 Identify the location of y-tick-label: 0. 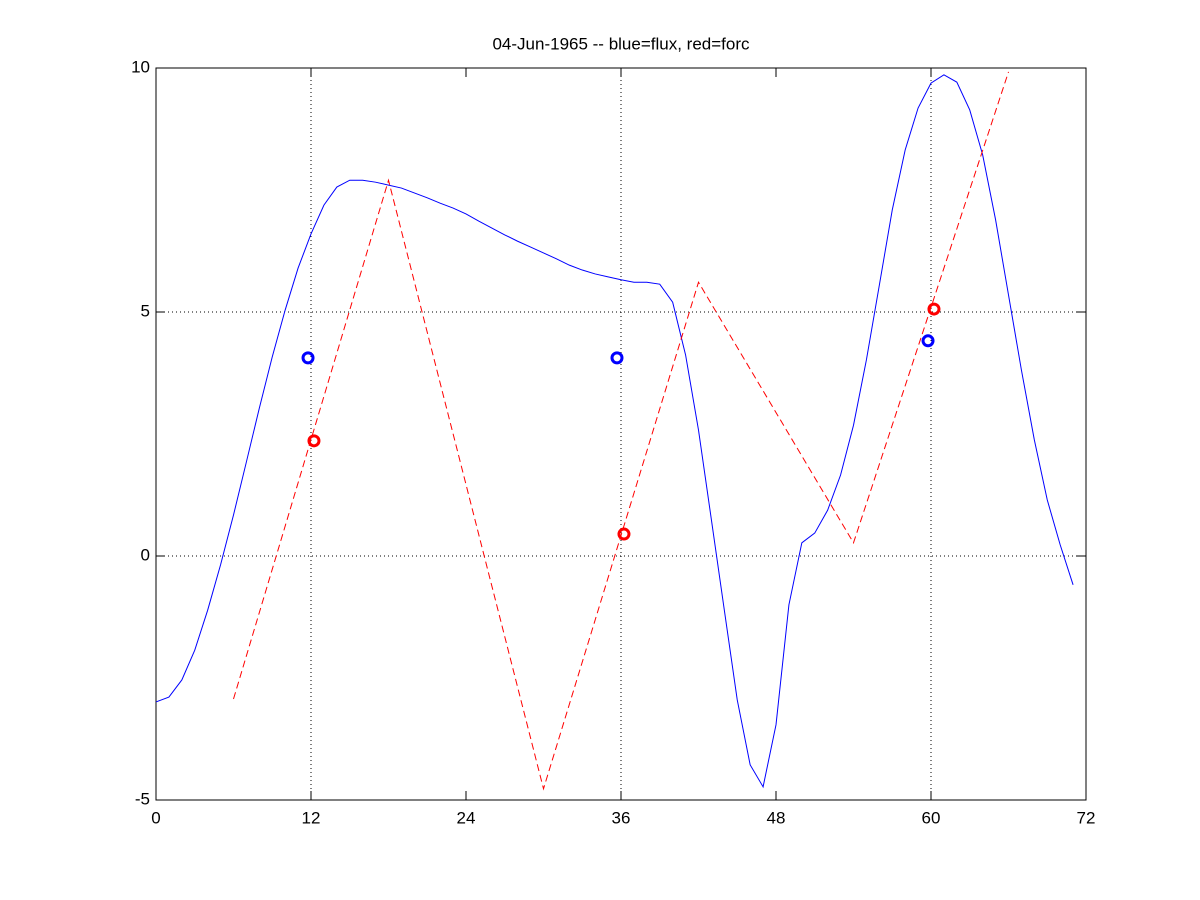
(145, 554).